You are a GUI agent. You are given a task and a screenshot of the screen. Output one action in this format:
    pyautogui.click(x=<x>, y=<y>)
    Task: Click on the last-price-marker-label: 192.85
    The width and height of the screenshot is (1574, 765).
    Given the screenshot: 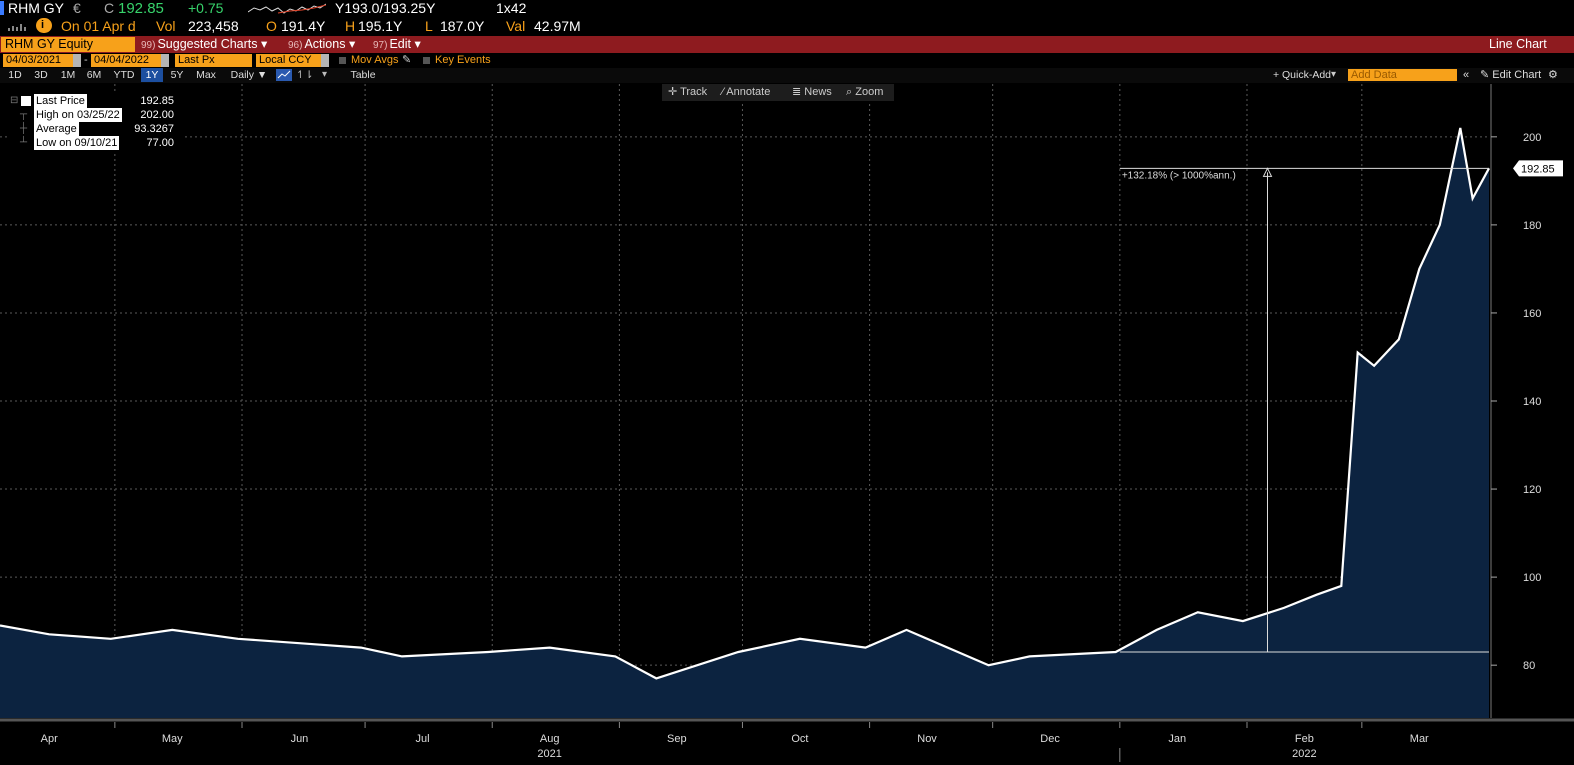 What is the action you would take?
    pyautogui.click(x=1538, y=169)
    